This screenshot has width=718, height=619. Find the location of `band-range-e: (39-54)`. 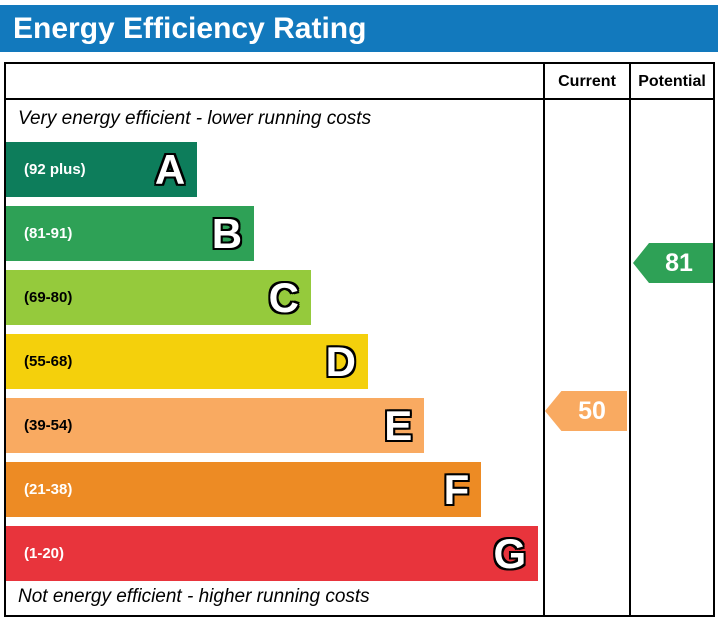

band-range-e: (39-54) is located at coordinates (48, 425).